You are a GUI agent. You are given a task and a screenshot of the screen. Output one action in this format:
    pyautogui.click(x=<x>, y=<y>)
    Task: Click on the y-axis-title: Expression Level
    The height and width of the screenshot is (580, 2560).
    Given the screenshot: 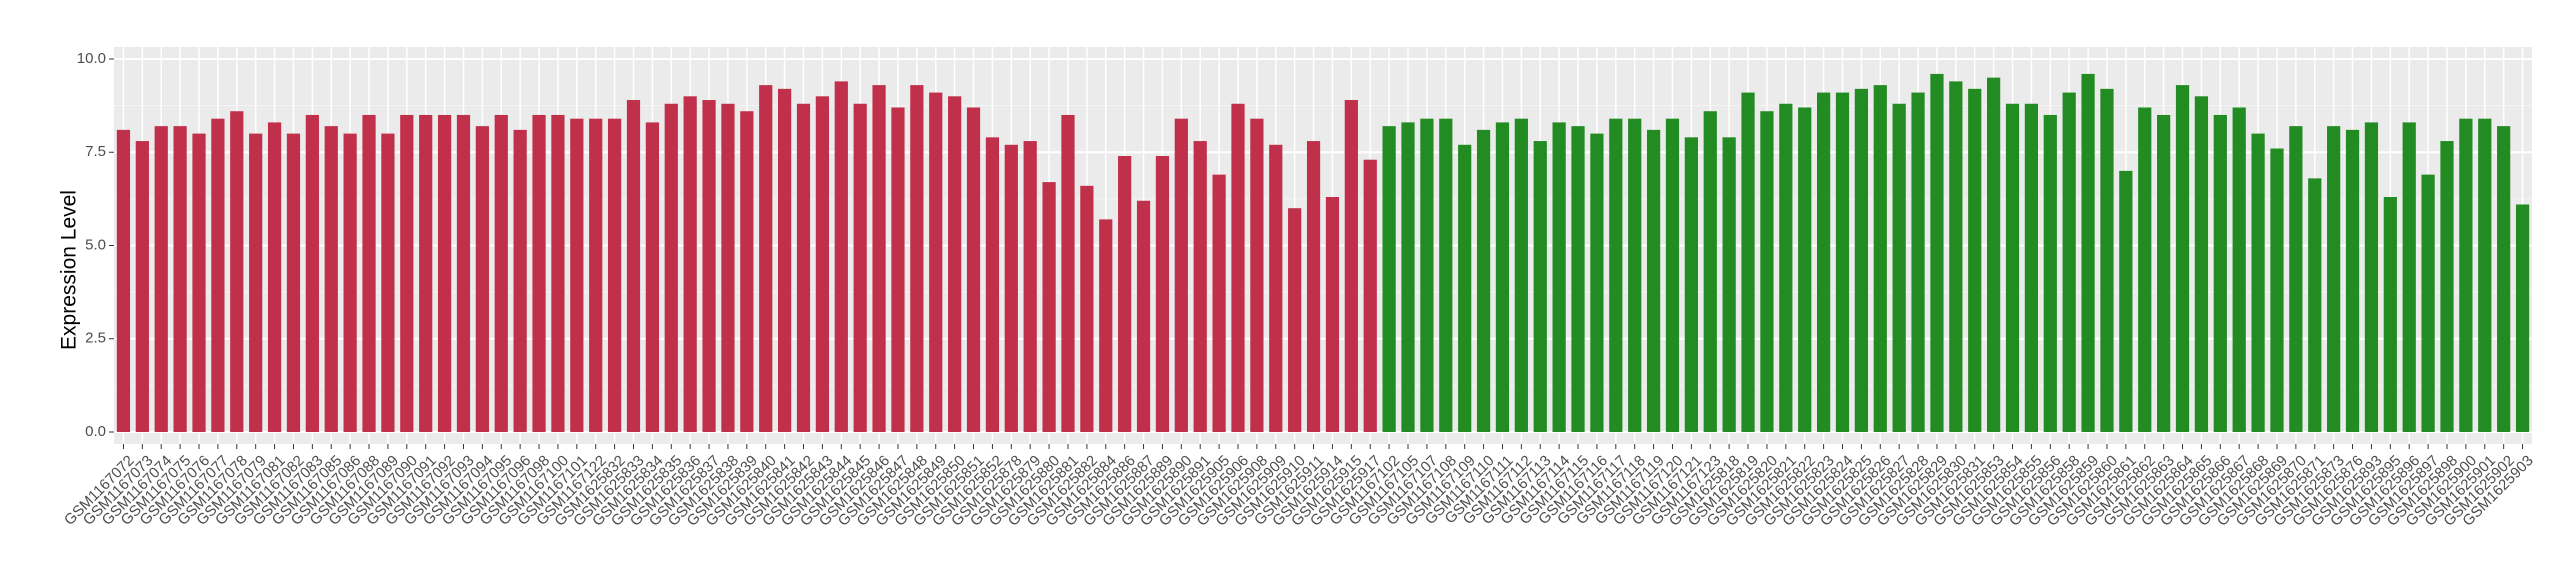 What is the action you would take?
    pyautogui.click(x=69, y=270)
    